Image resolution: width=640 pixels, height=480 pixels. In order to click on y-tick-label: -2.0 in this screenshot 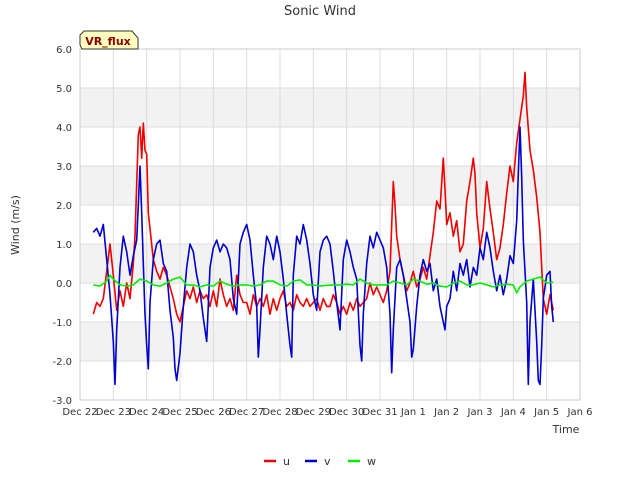, I will do `click(62, 362)`.